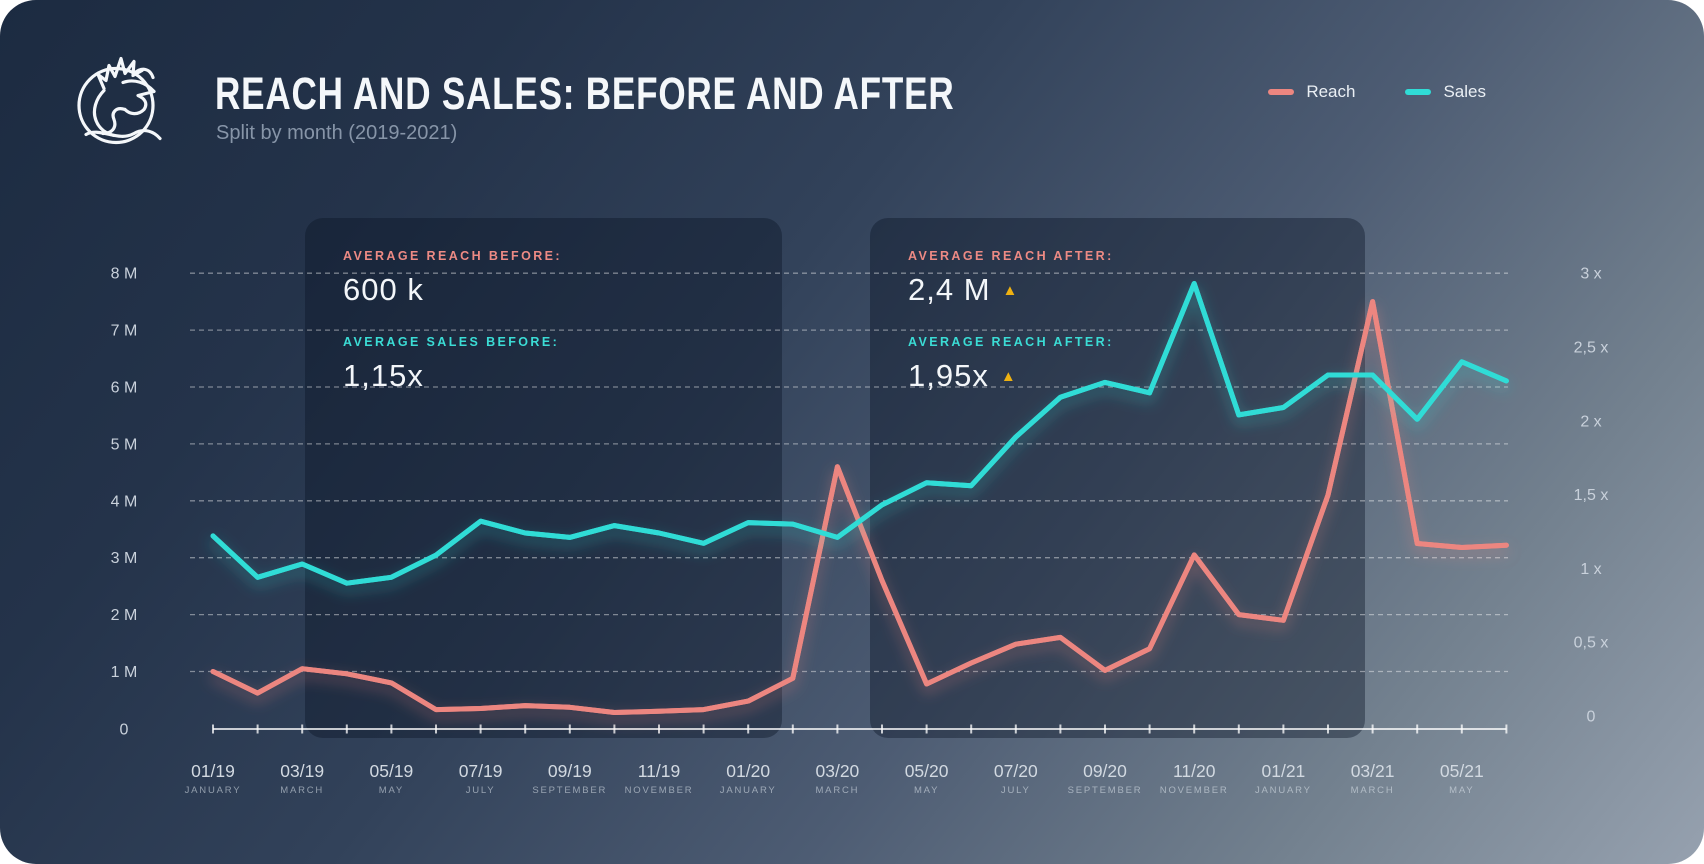 Image resolution: width=1704 pixels, height=864 pixels. Describe the element at coordinates (481, 771) in the screenshot. I see `svg-text: 07/19` at that location.